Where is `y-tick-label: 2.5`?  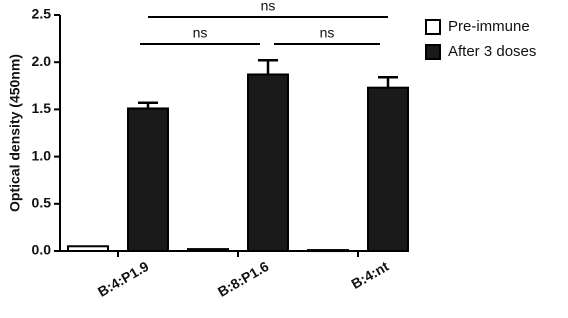
y-tick-label: 2.5 is located at coordinates (42, 14).